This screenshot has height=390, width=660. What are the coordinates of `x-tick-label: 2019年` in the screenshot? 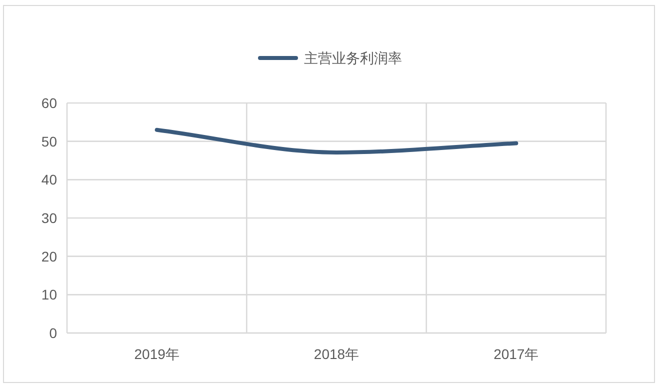 It's located at (157, 354).